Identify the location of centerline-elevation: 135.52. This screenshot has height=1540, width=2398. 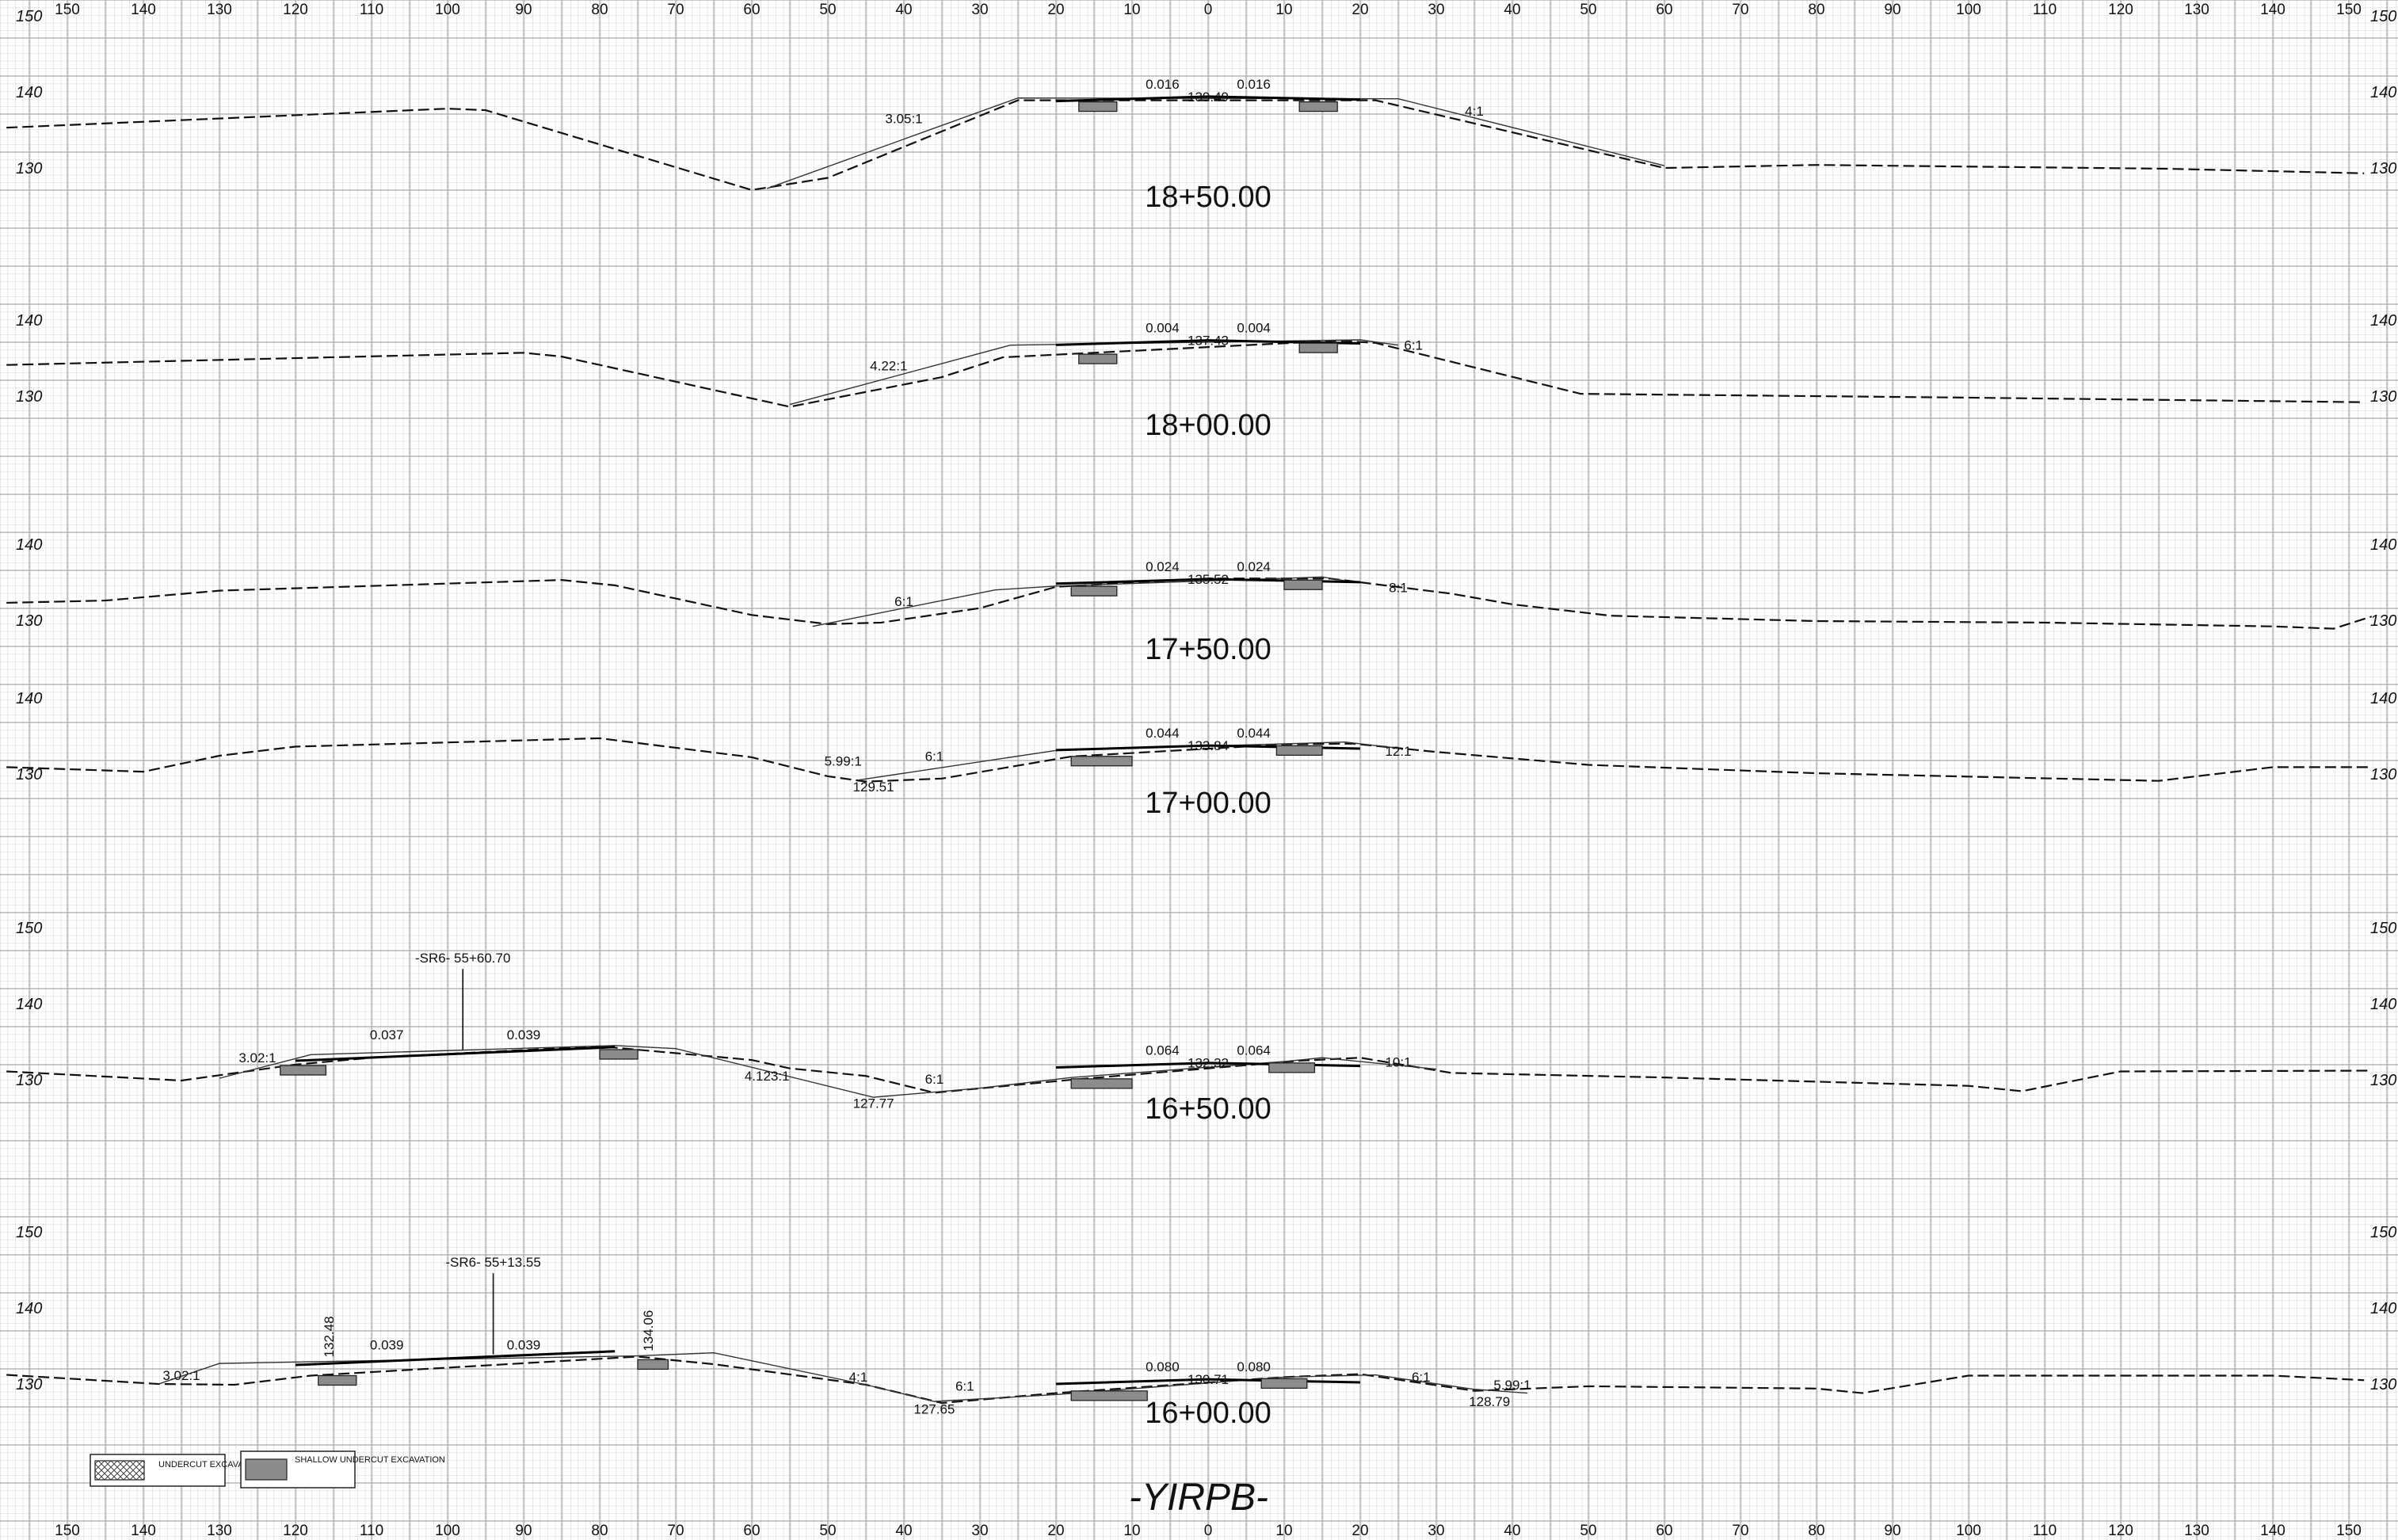
(1209, 579).